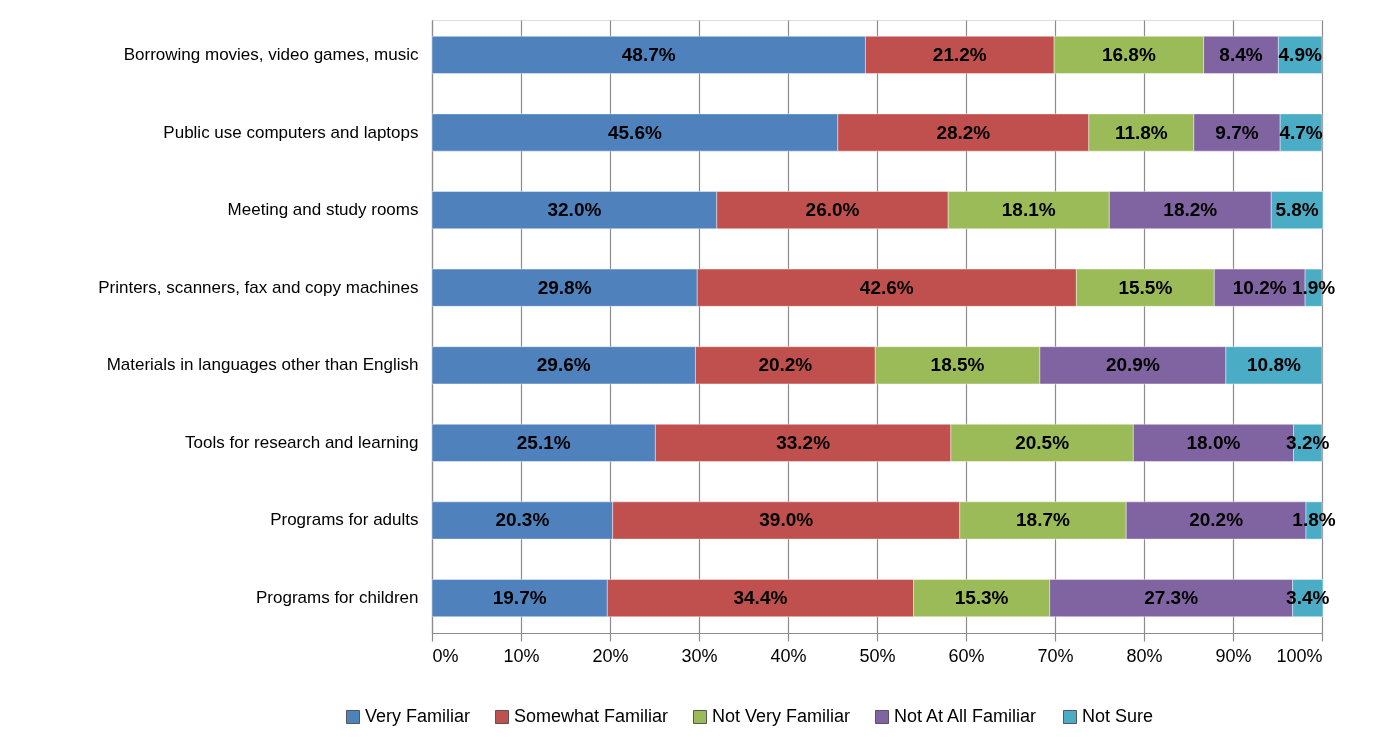 The width and height of the screenshot is (1373, 749). Describe the element at coordinates (1043, 520) in the screenshot. I see `data-label: 18.7%` at that location.